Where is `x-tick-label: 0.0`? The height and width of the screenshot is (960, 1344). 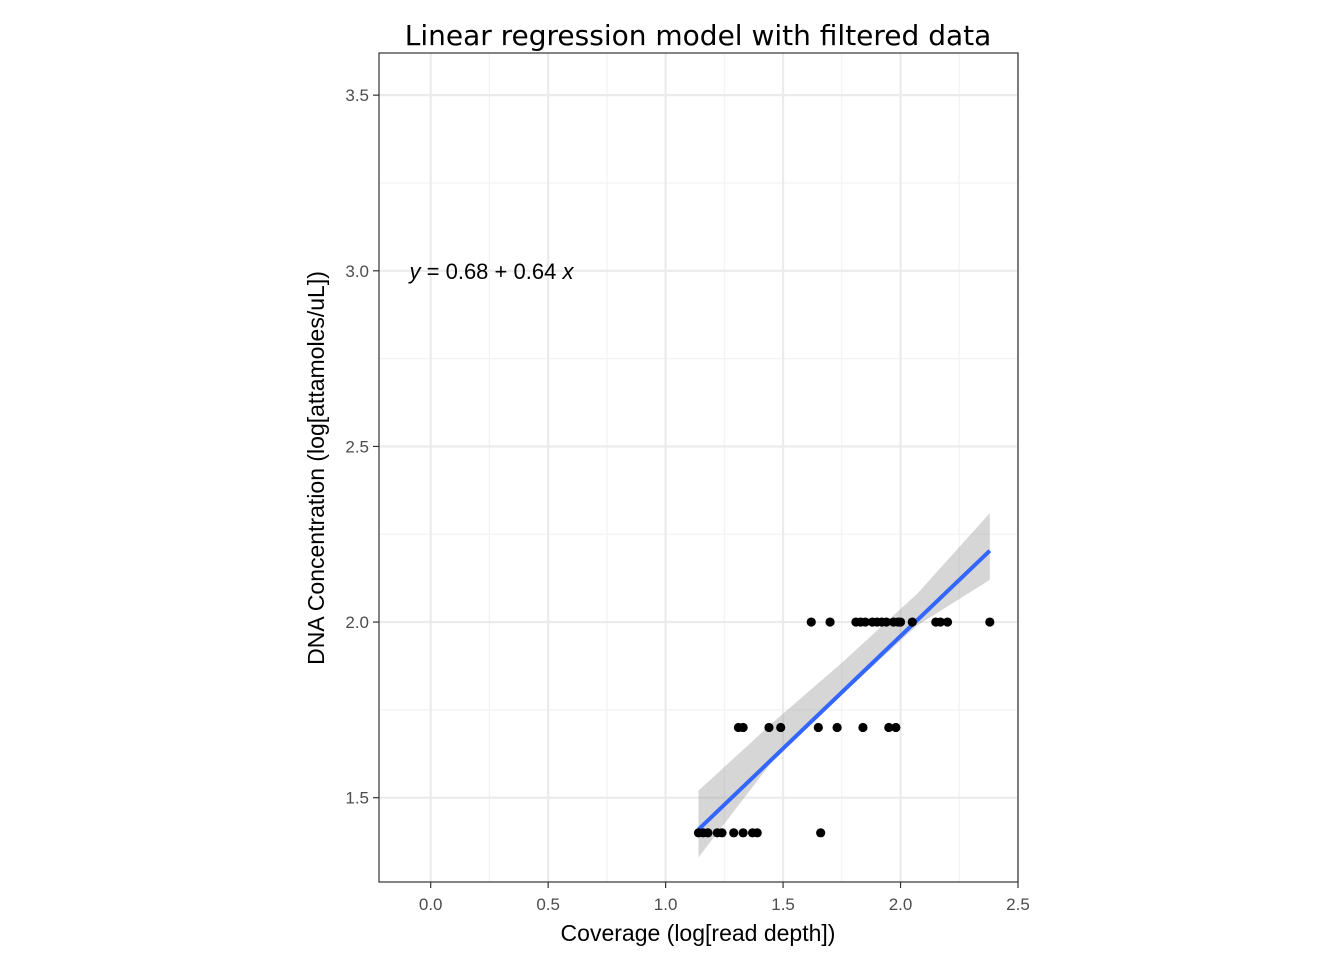
x-tick-label: 0.0 is located at coordinates (431, 904).